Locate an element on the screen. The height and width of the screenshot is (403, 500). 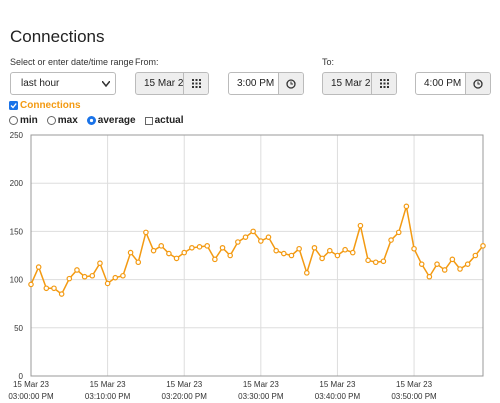
range-label: Select or enter date/time range is located at coordinates (72, 62).